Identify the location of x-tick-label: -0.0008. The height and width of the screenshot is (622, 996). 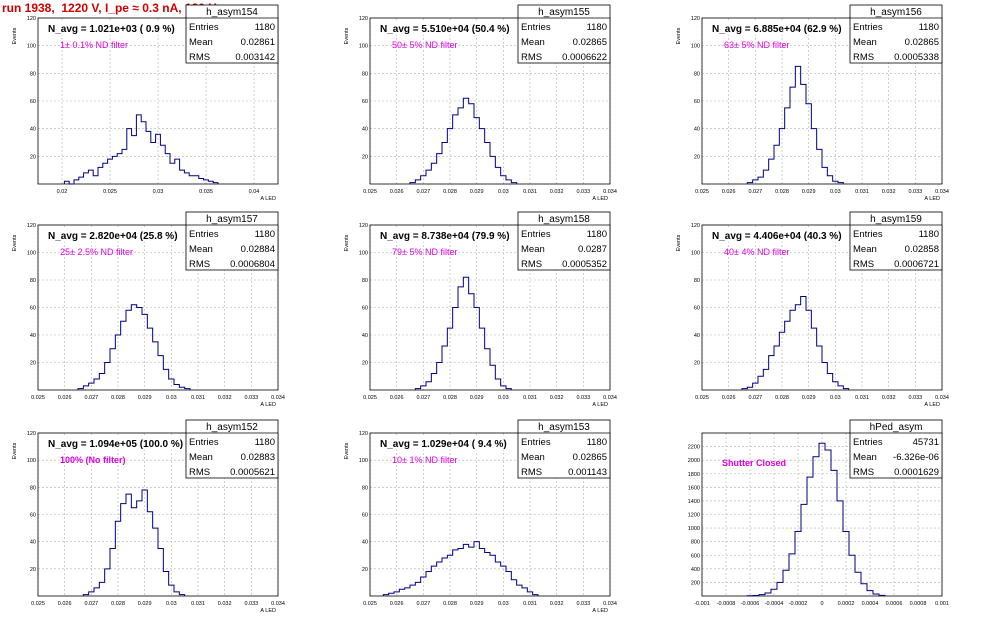
(726, 604).